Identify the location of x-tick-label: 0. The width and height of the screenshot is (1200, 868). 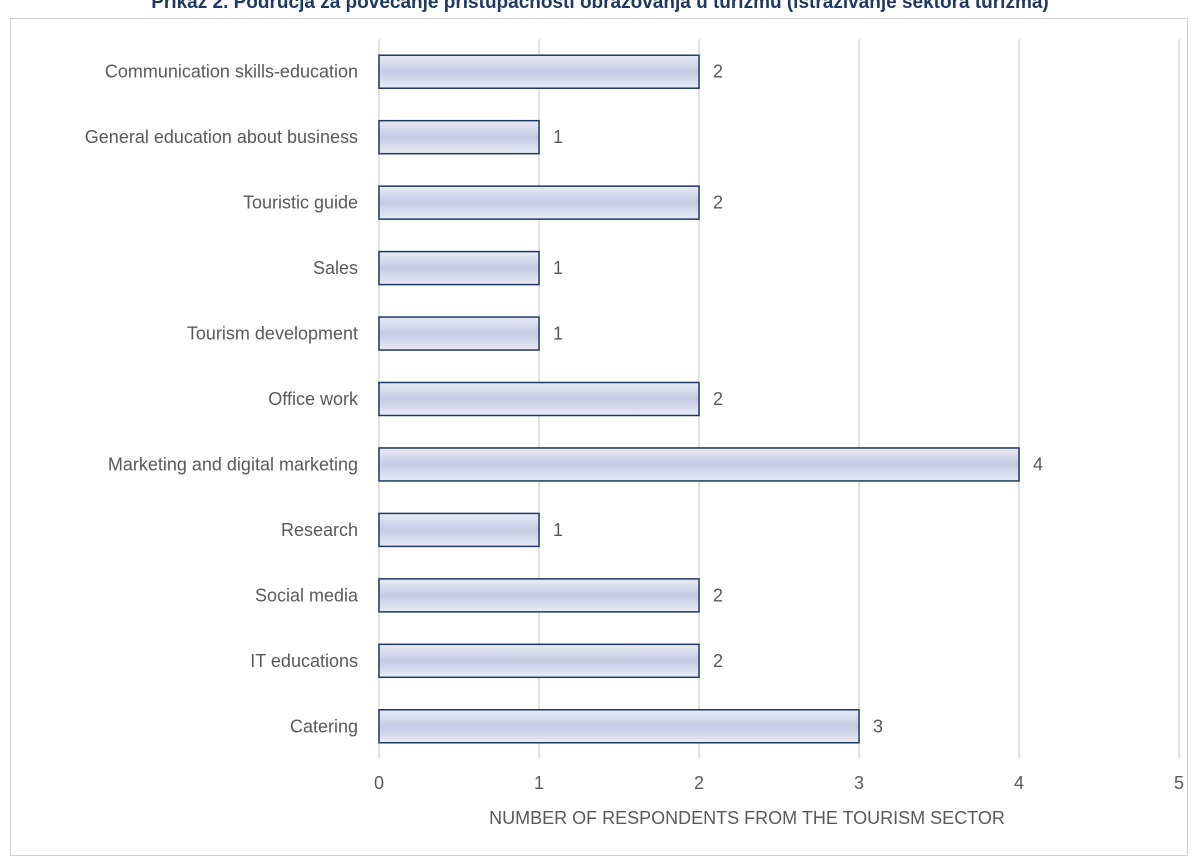
(379, 783).